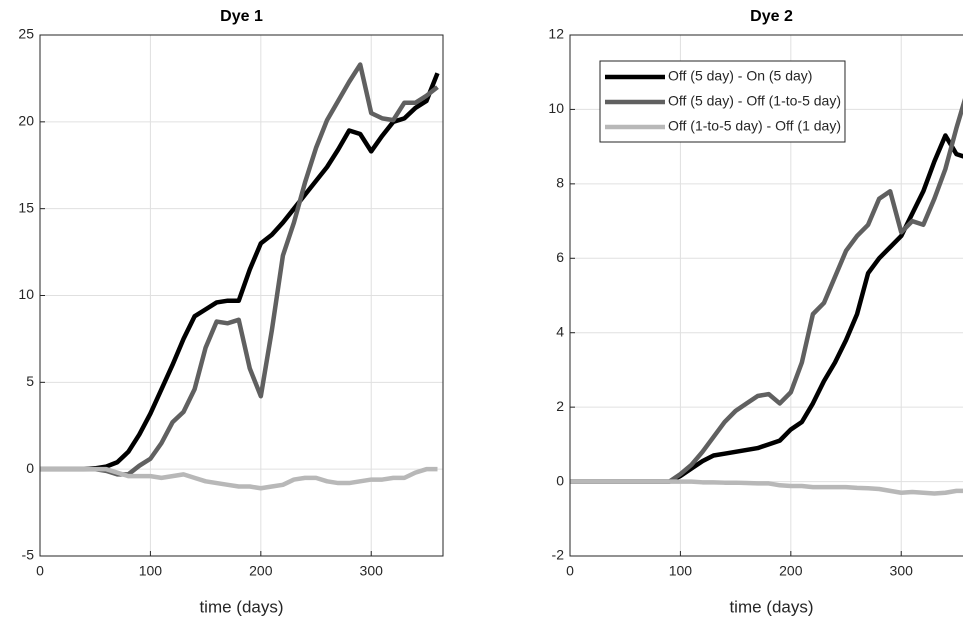 The width and height of the screenshot is (963, 622). Describe the element at coordinates (560, 183) in the screenshot. I see `y-tick-label: 8` at that location.